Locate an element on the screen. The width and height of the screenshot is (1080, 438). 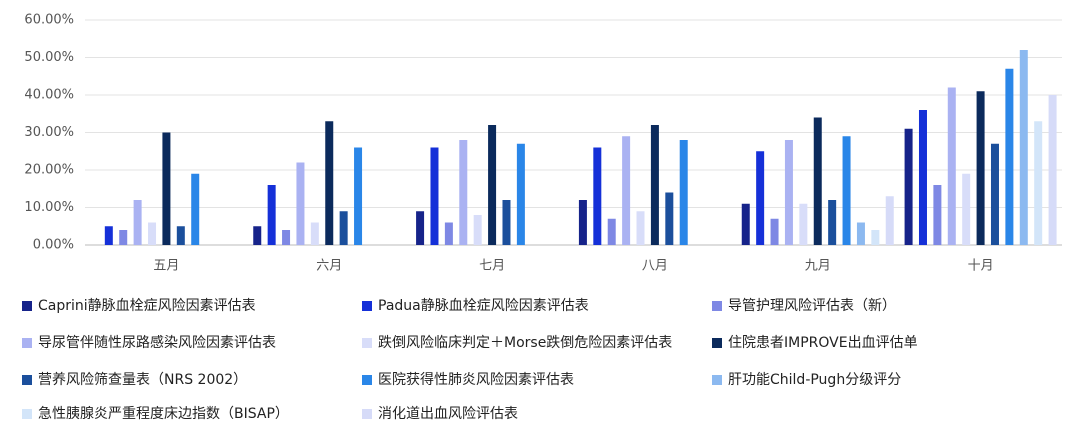
x-tick-label: 七月 is located at coordinates (492, 266).